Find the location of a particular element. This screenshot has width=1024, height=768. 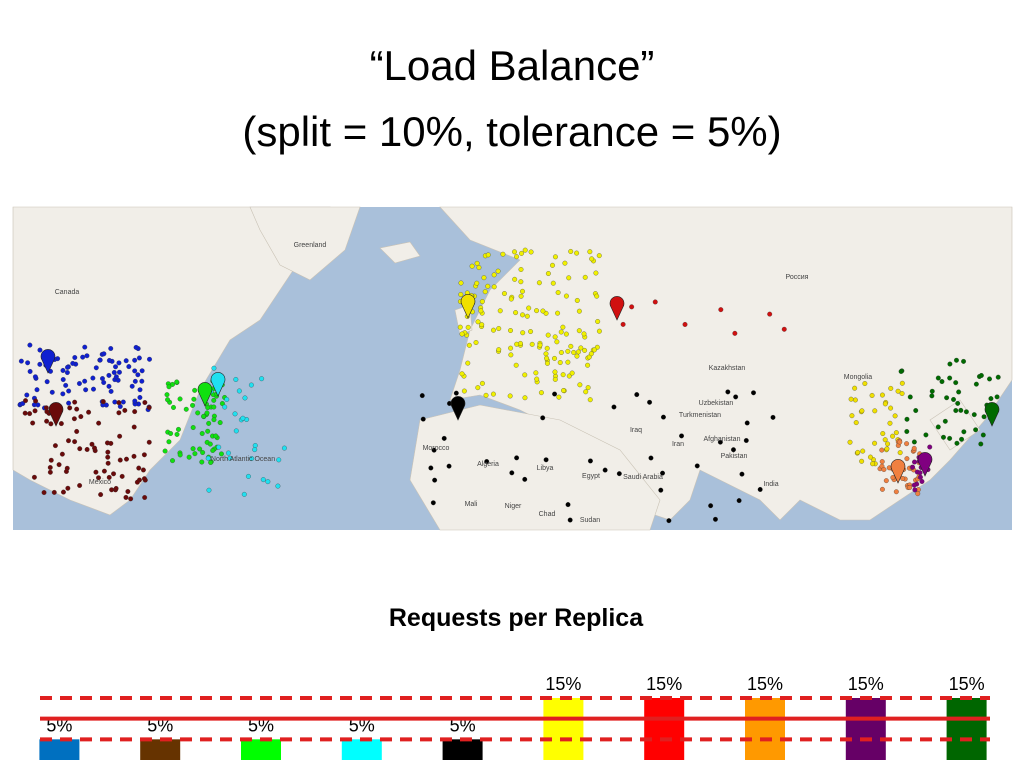

map-label: Россия is located at coordinates (797, 277).